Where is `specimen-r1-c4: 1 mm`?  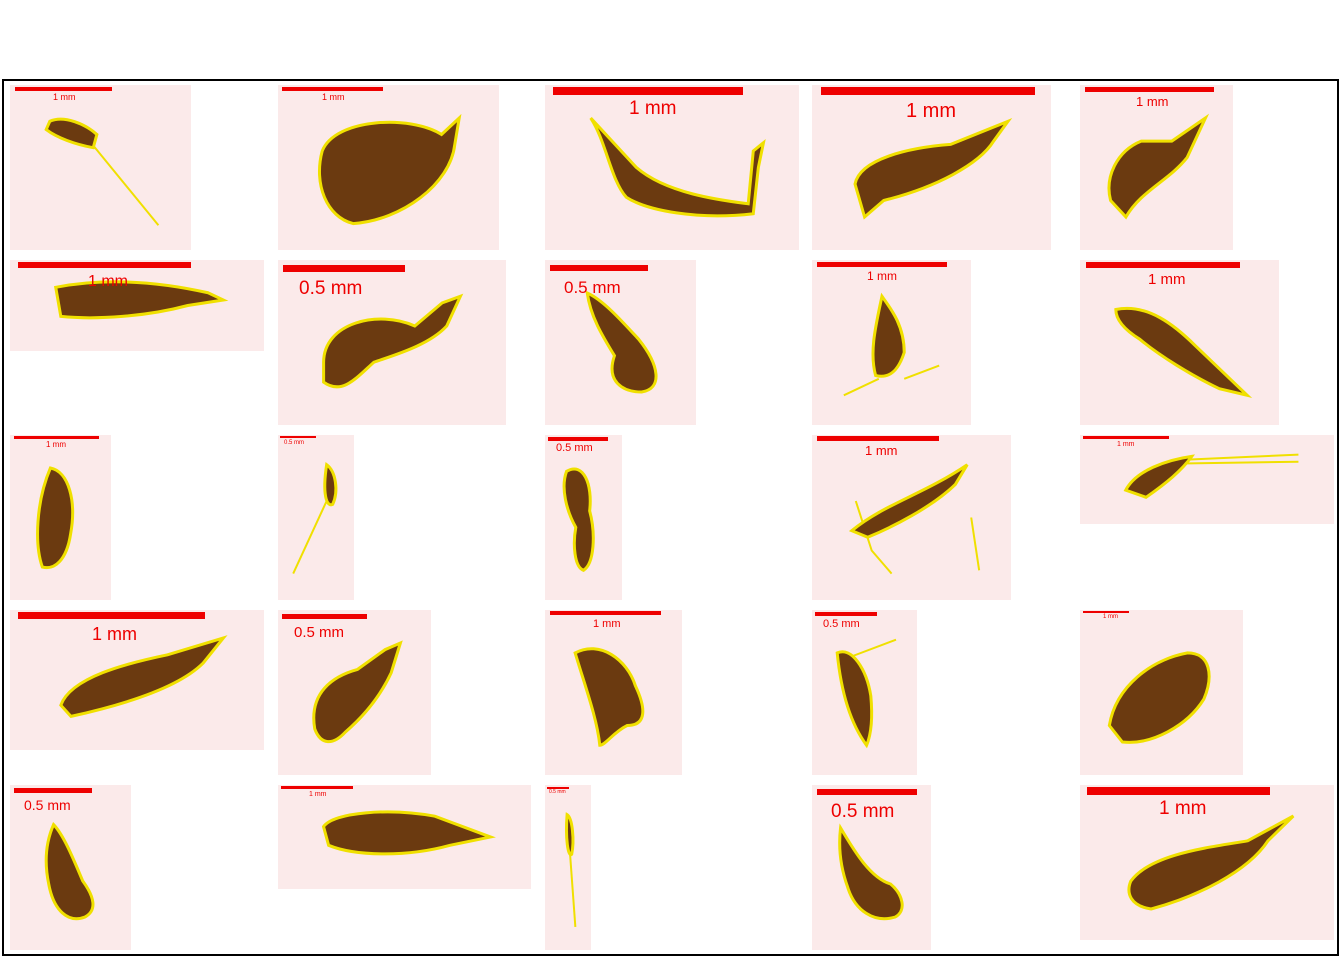 specimen-r1-c4: 1 mm is located at coordinates (931, 167).